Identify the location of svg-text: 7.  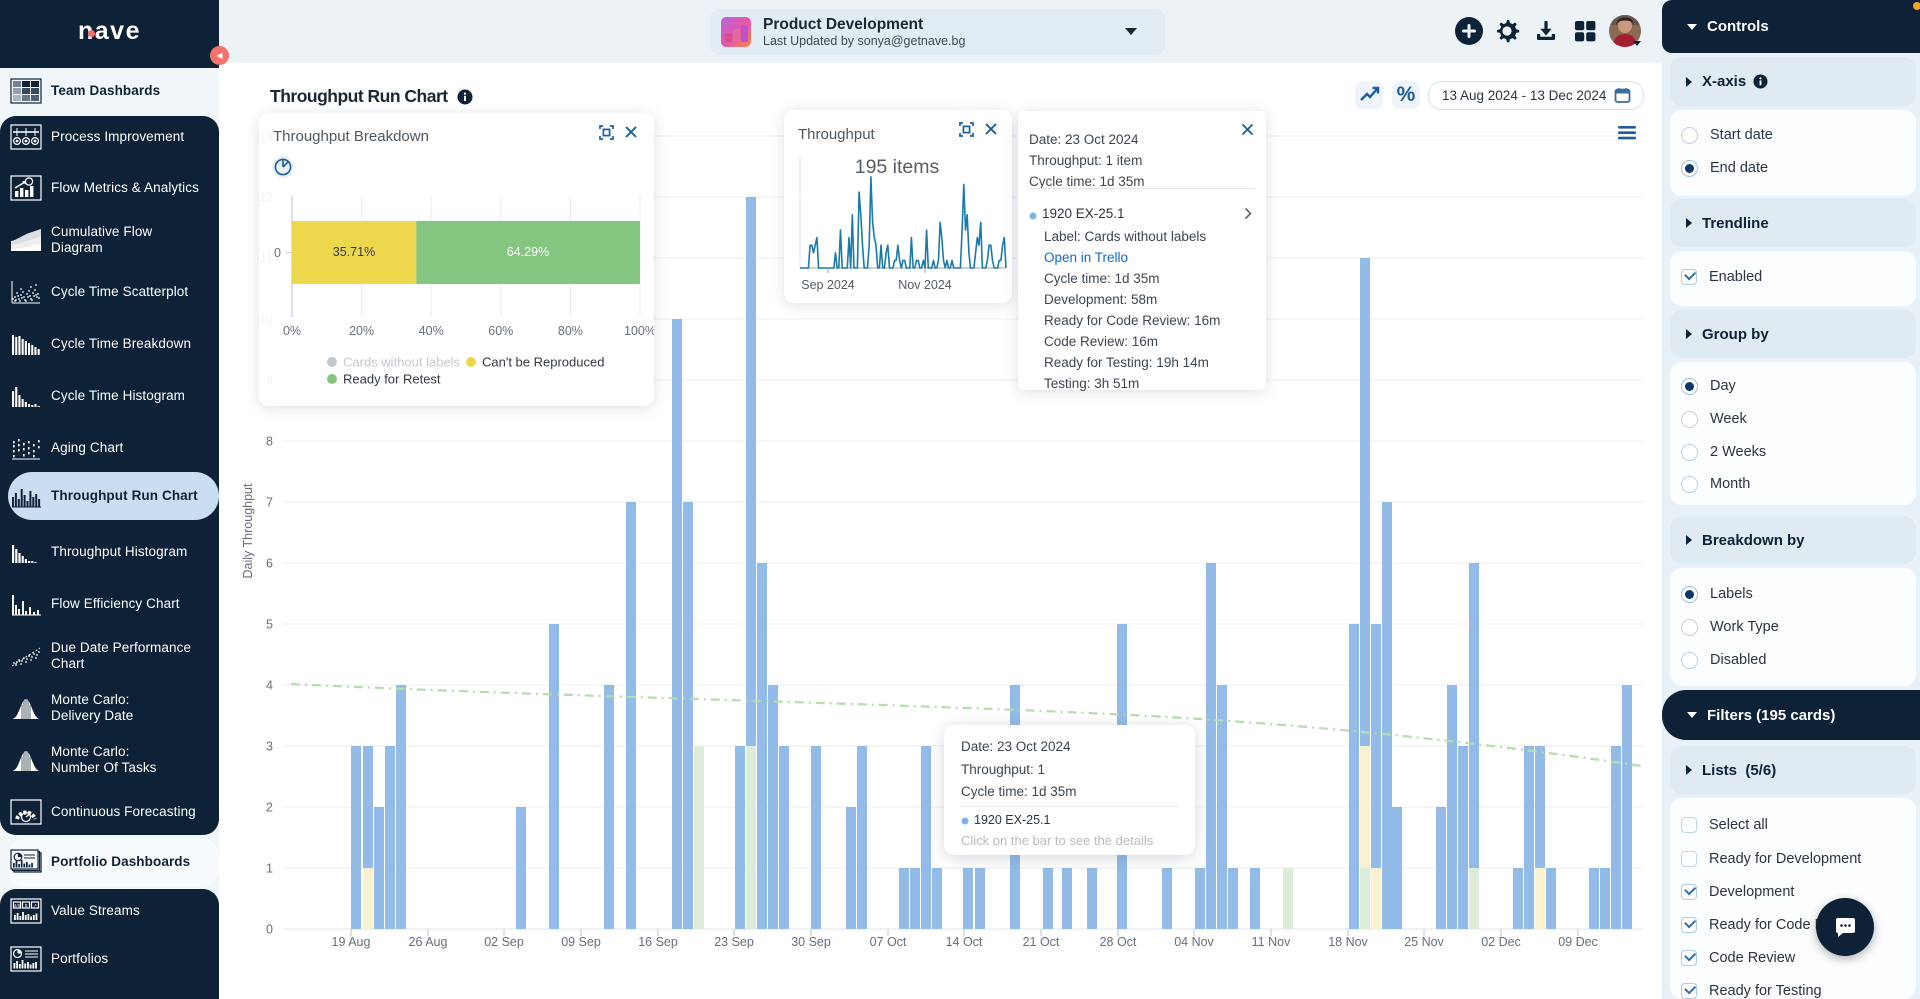
(269, 503).